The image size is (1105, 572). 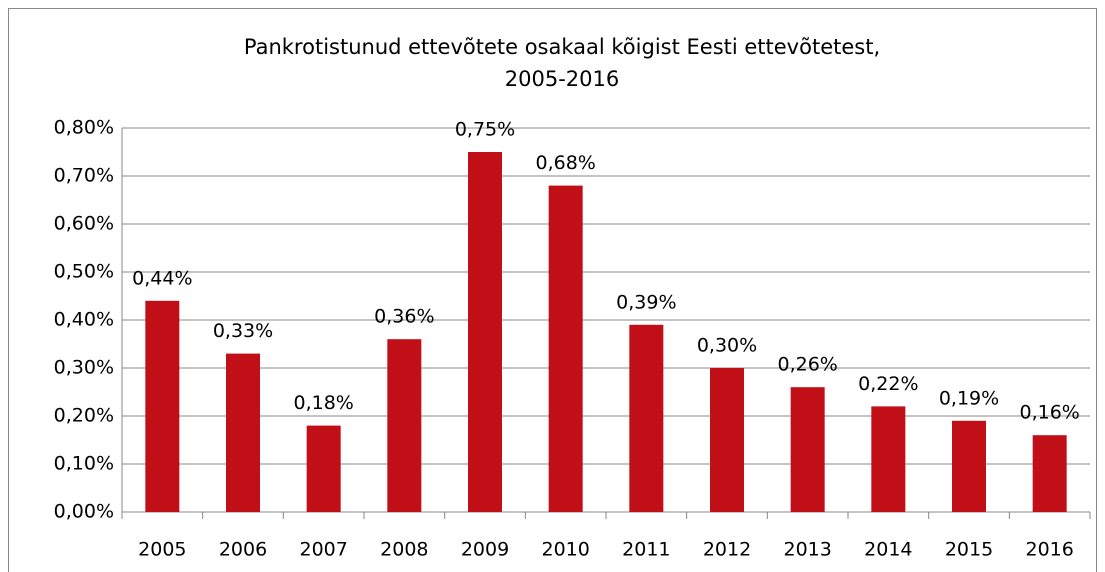 I want to click on value-label: 0,39%, so click(x=646, y=302).